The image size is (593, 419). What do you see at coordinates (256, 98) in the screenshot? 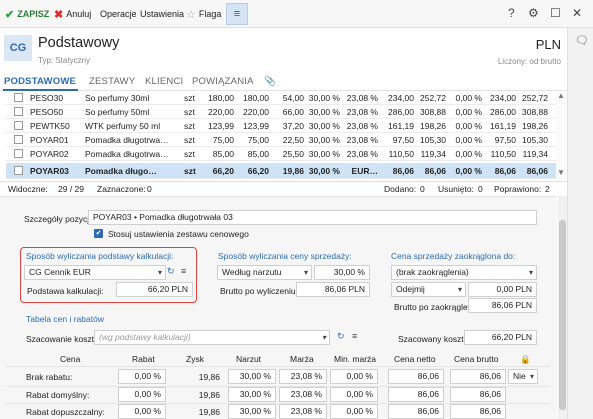
I see `row-col2: 180,00` at bounding box center [256, 98].